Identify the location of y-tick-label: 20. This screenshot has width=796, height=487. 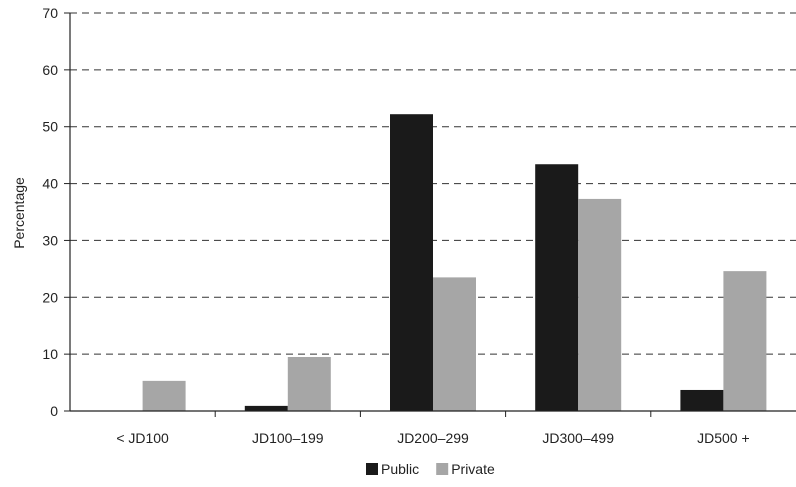
(50, 297).